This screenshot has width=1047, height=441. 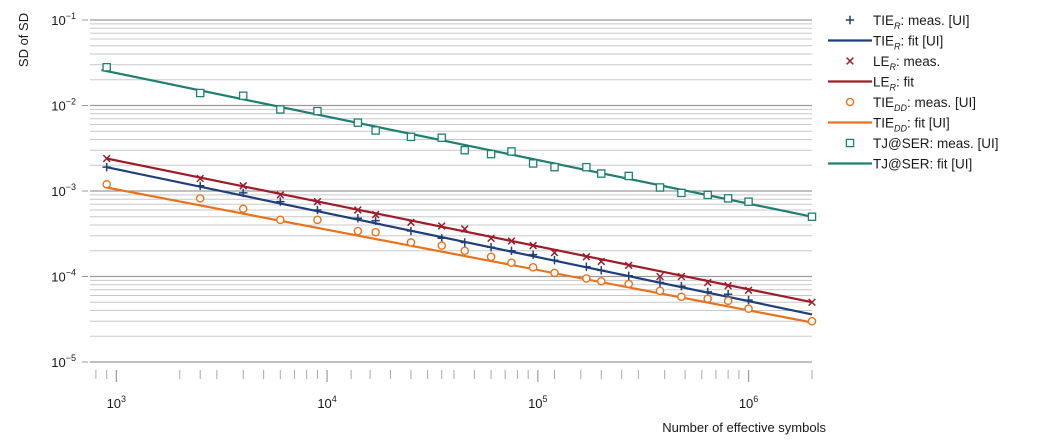 What do you see at coordinates (889, 125) in the screenshot?
I see `legend-item: TIEDD: fit [UI]` at bounding box center [889, 125].